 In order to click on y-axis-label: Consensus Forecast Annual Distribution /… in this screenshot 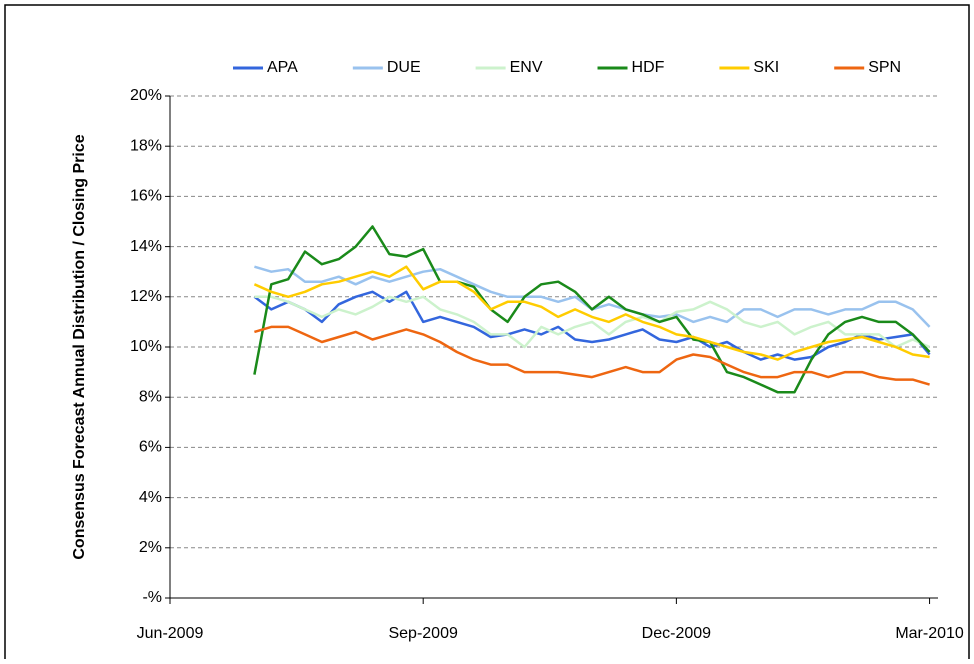, I will do `click(79, 346)`.